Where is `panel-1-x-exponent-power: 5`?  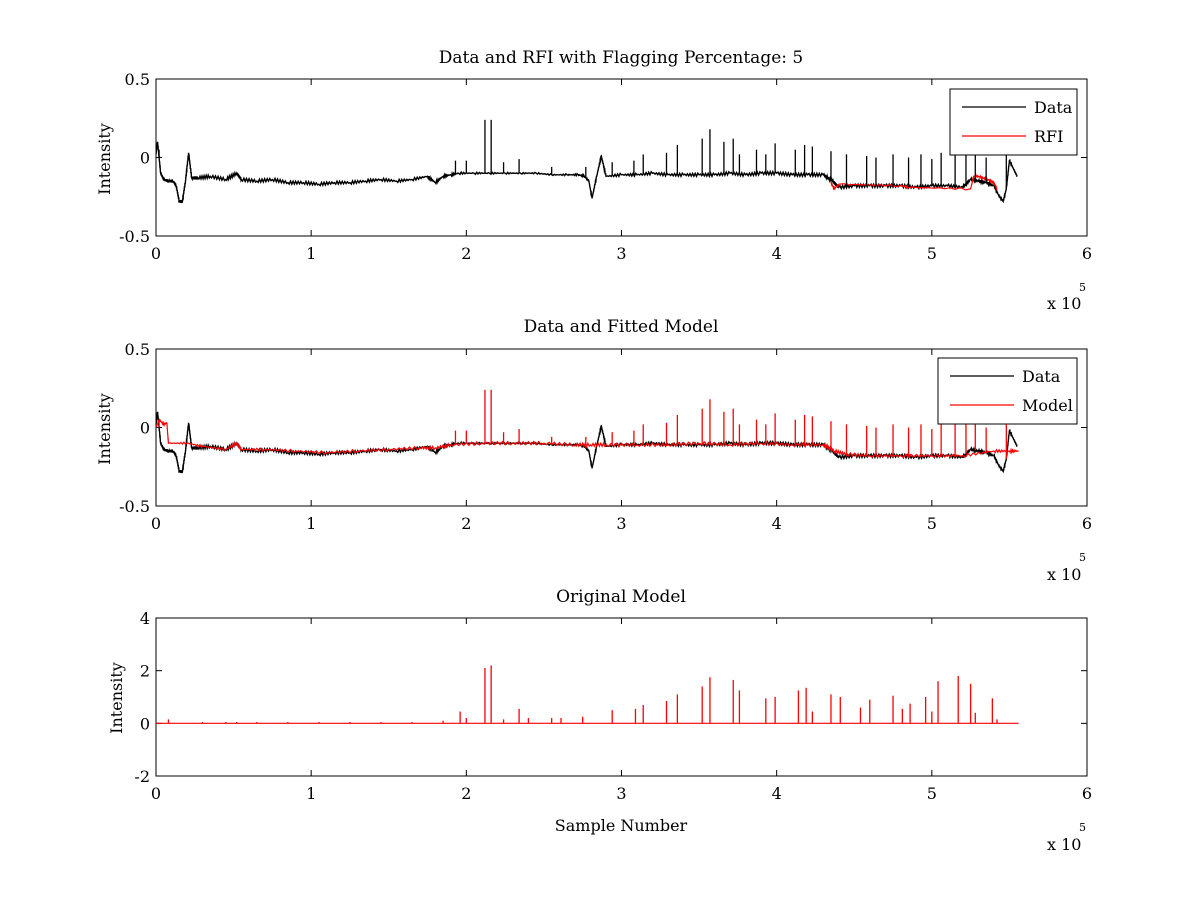
panel-1-x-exponent-power: 5 is located at coordinates (1082, 287).